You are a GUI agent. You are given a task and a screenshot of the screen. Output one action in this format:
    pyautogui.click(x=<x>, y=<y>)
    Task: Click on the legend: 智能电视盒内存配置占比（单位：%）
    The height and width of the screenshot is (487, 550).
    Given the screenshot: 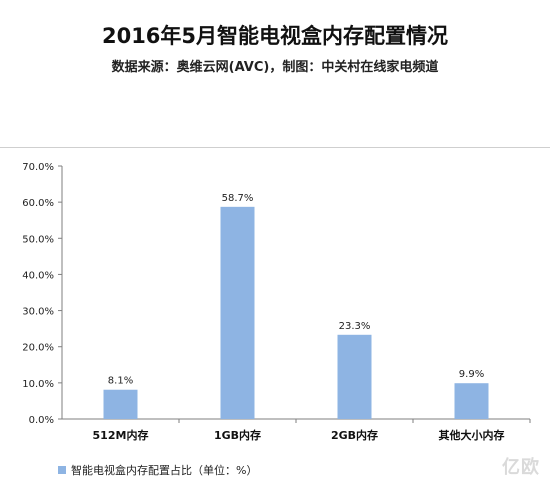 What is the action you would take?
    pyautogui.click(x=157, y=470)
    